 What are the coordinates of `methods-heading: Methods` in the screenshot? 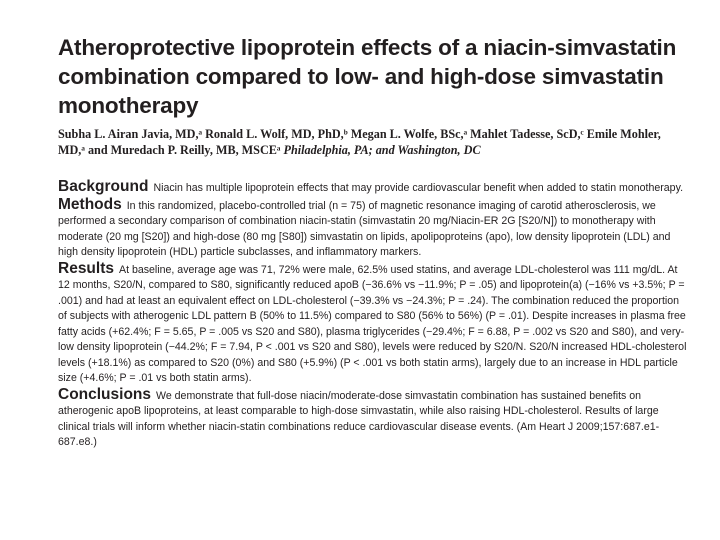 It's located at (90, 204).